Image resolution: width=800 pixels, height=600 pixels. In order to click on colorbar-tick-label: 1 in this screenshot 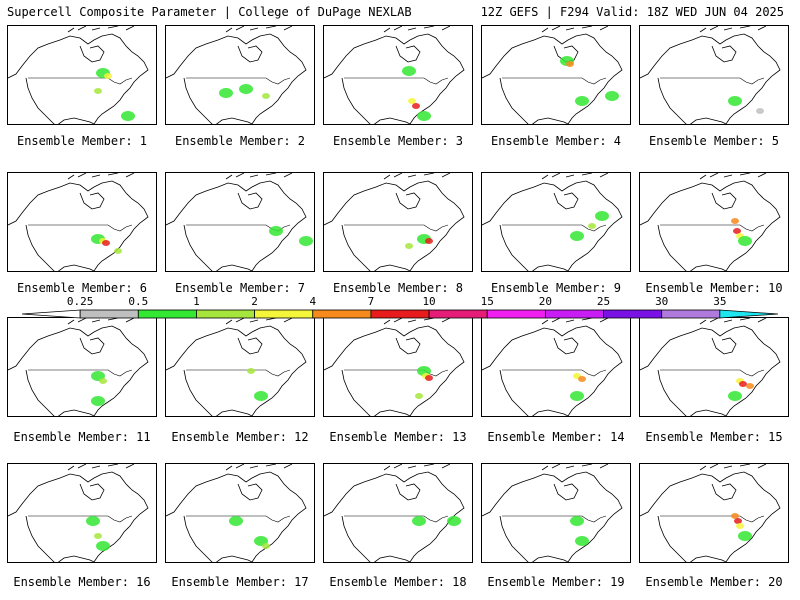, I will do `click(196, 301)`.